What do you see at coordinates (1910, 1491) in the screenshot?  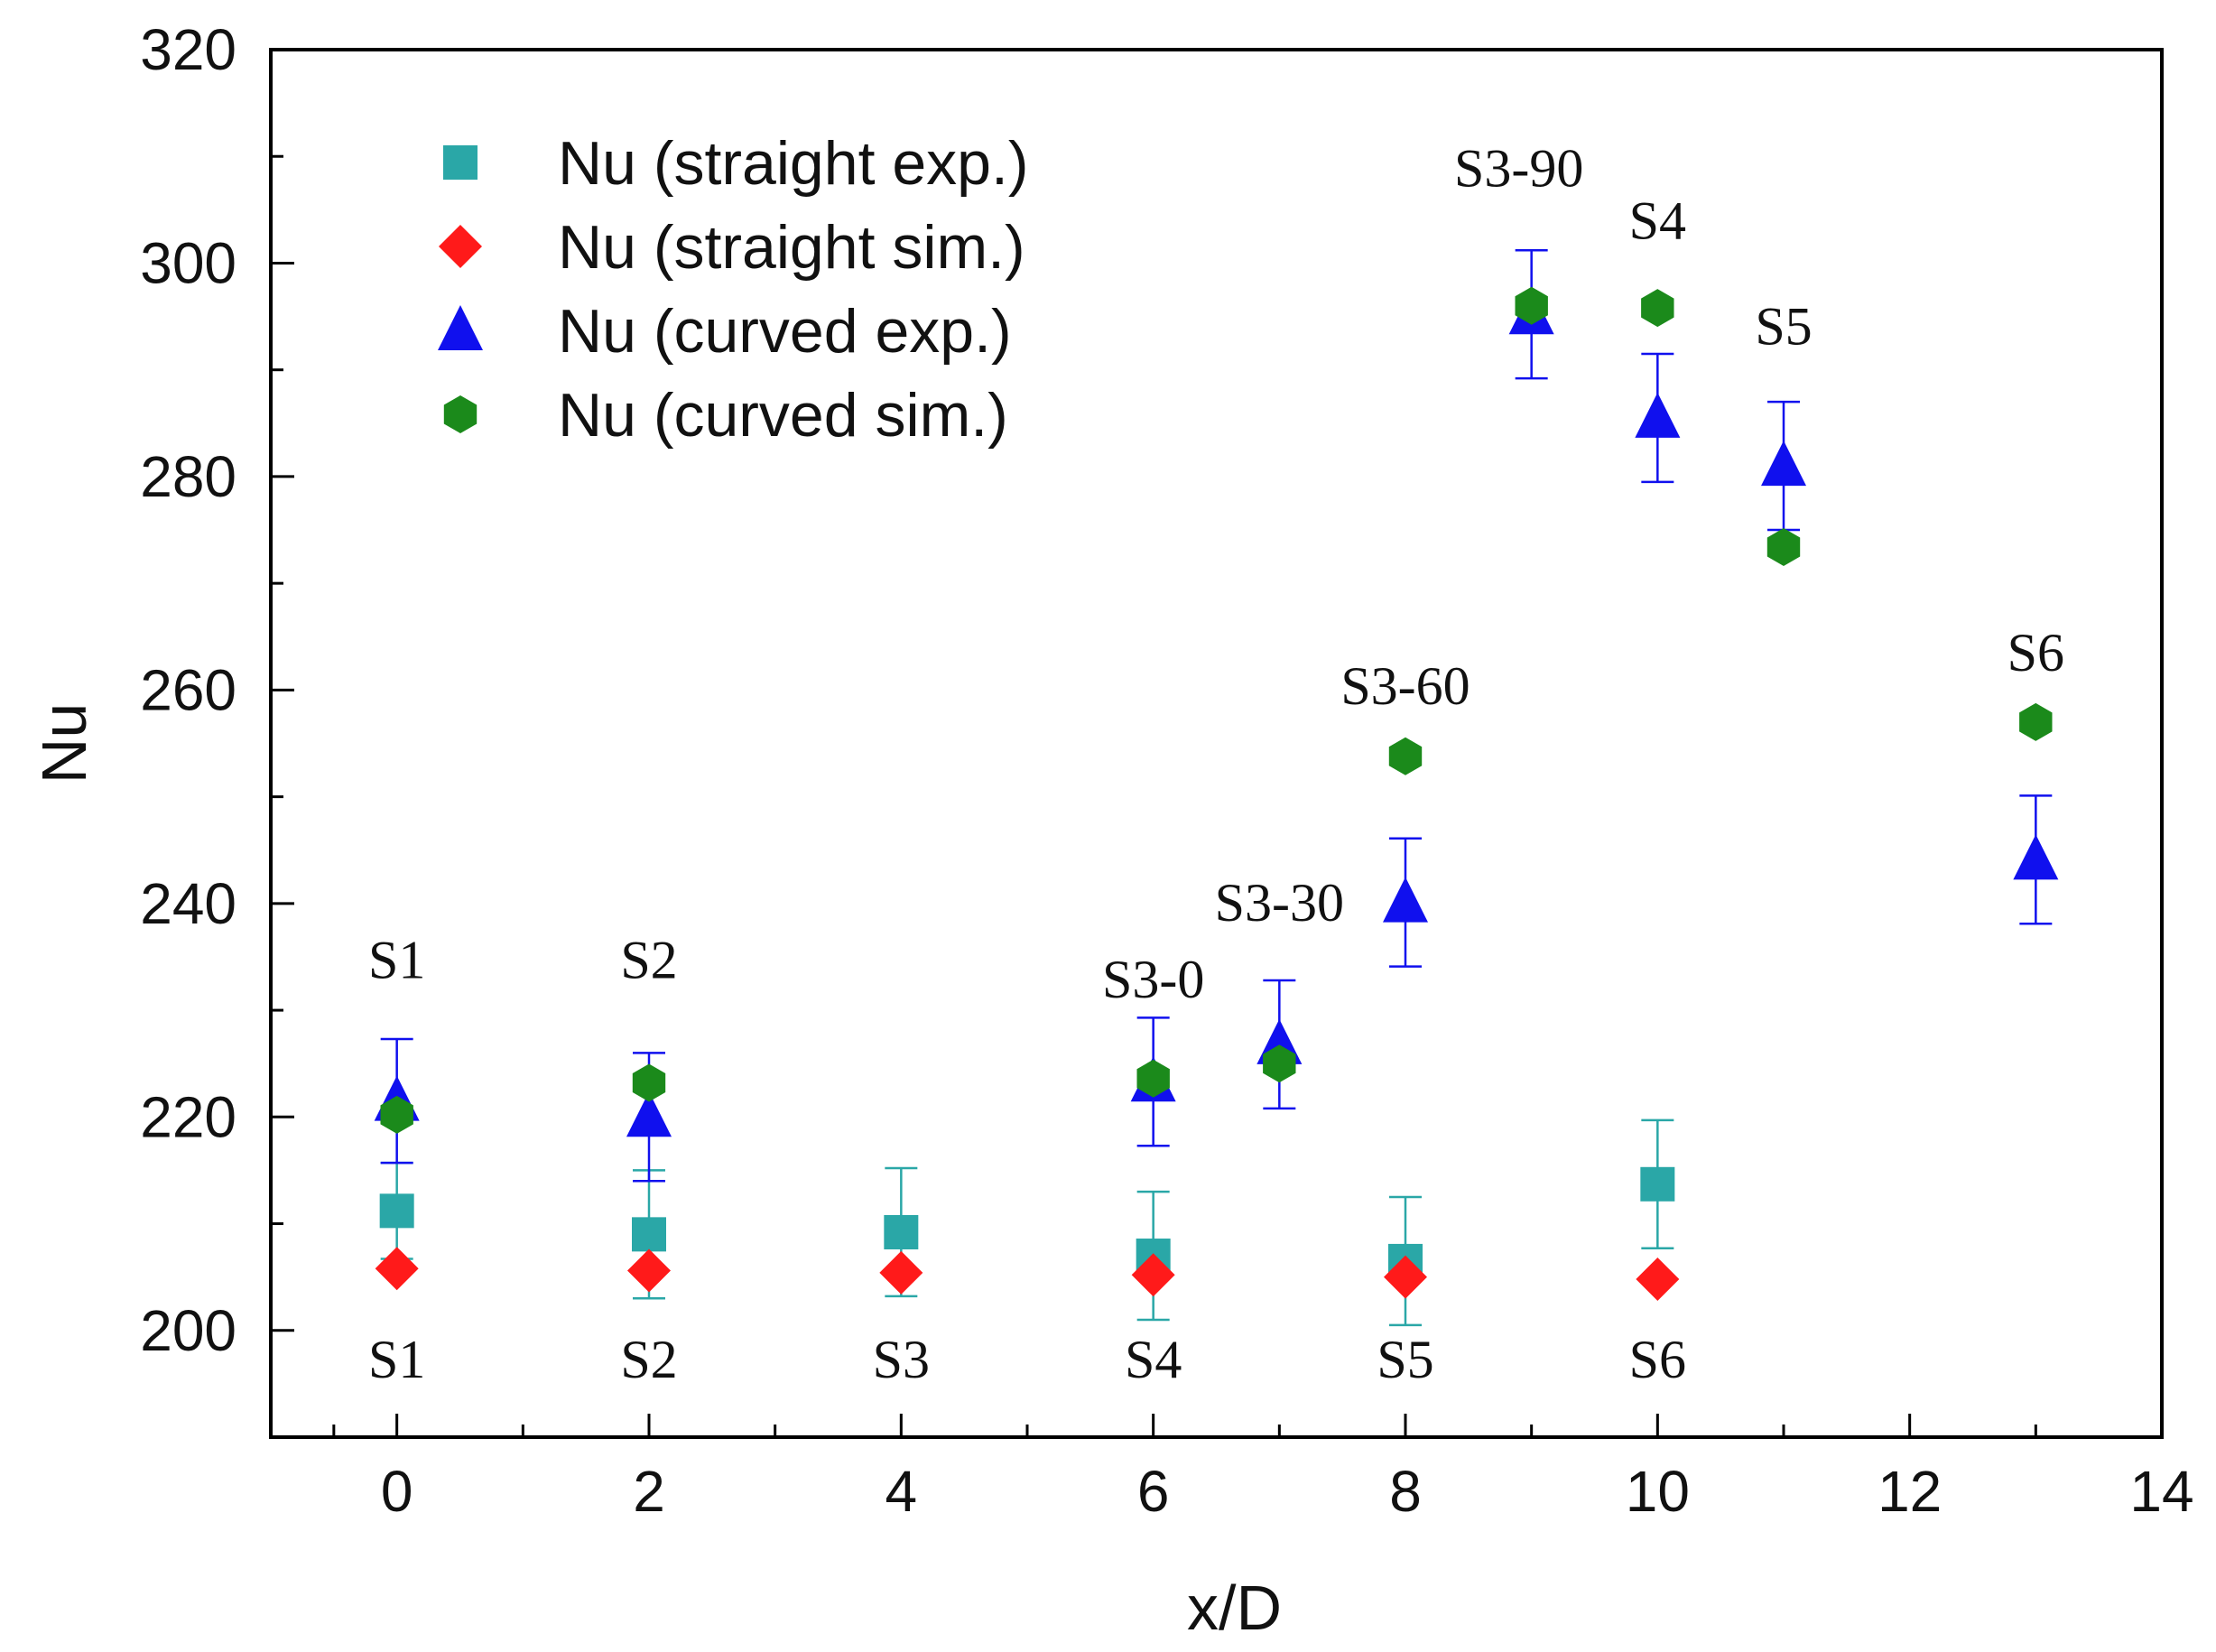 I see `x-tick-label: 12` at bounding box center [1910, 1491].